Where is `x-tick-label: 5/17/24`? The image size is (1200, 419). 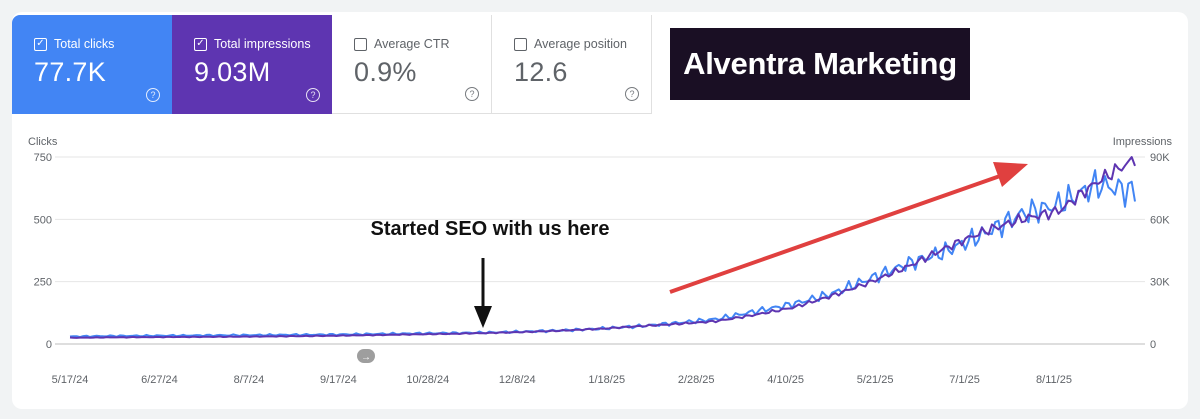 x-tick-label: 5/17/24 is located at coordinates (70, 380).